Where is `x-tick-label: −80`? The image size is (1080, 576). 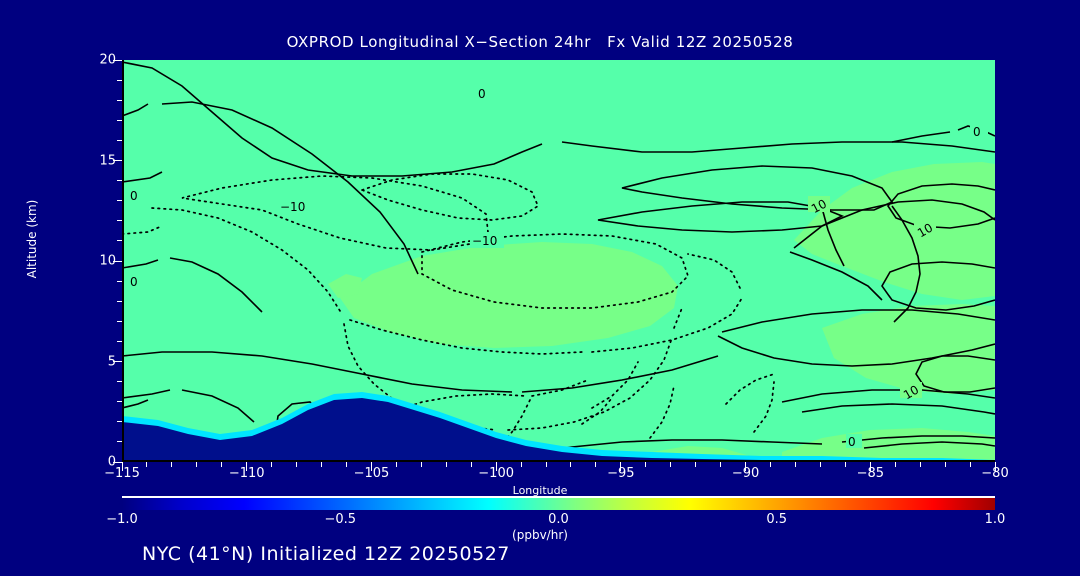 x-tick-label: −80 is located at coordinates (995, 473).